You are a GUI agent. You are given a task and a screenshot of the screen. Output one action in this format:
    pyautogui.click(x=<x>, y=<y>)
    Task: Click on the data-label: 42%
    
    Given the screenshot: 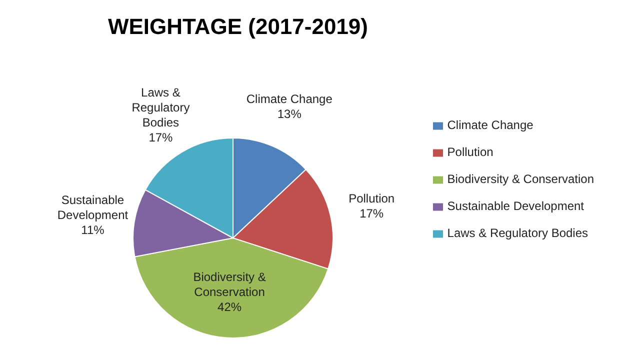 What is the action you would take?
    pyautogui.click(x=230, y=307)
    